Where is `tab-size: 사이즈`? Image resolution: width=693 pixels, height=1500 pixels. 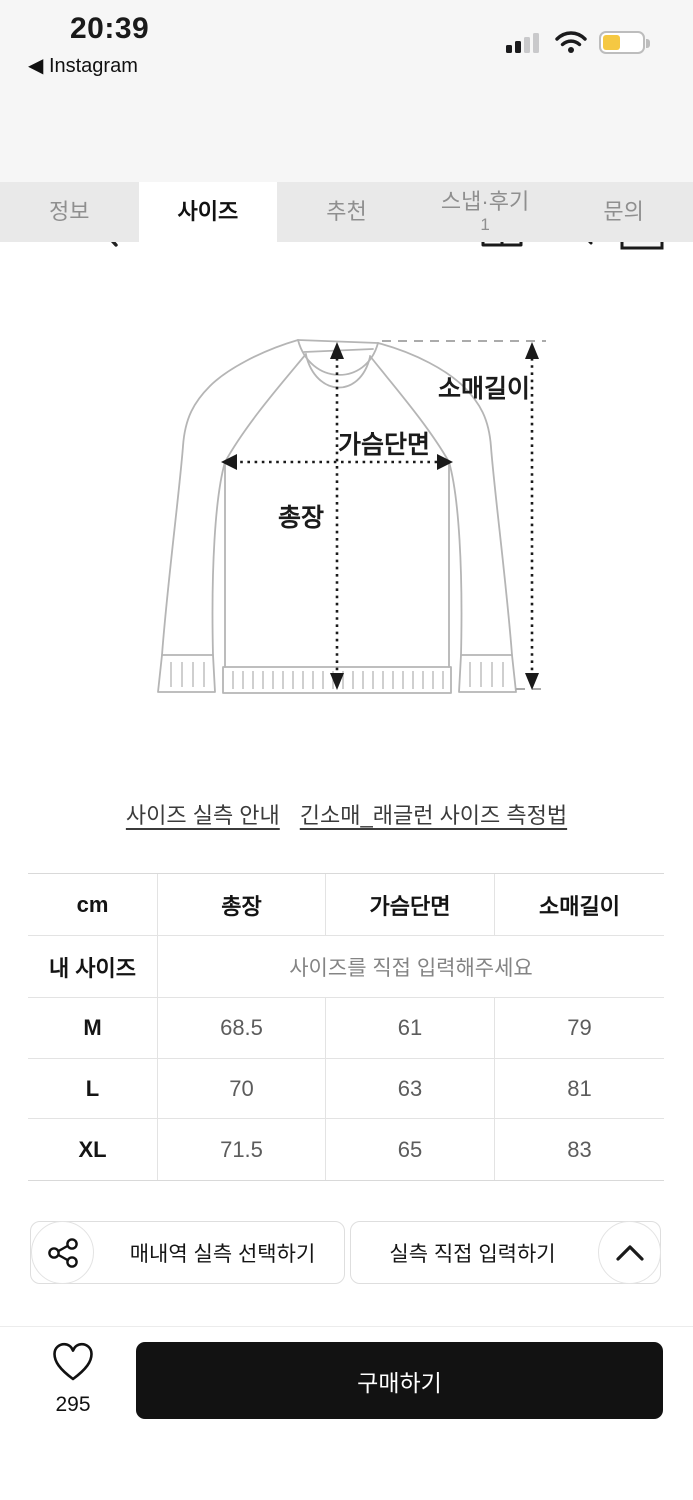
tab-size: 사이즈 is located at coordinates (208, 212).